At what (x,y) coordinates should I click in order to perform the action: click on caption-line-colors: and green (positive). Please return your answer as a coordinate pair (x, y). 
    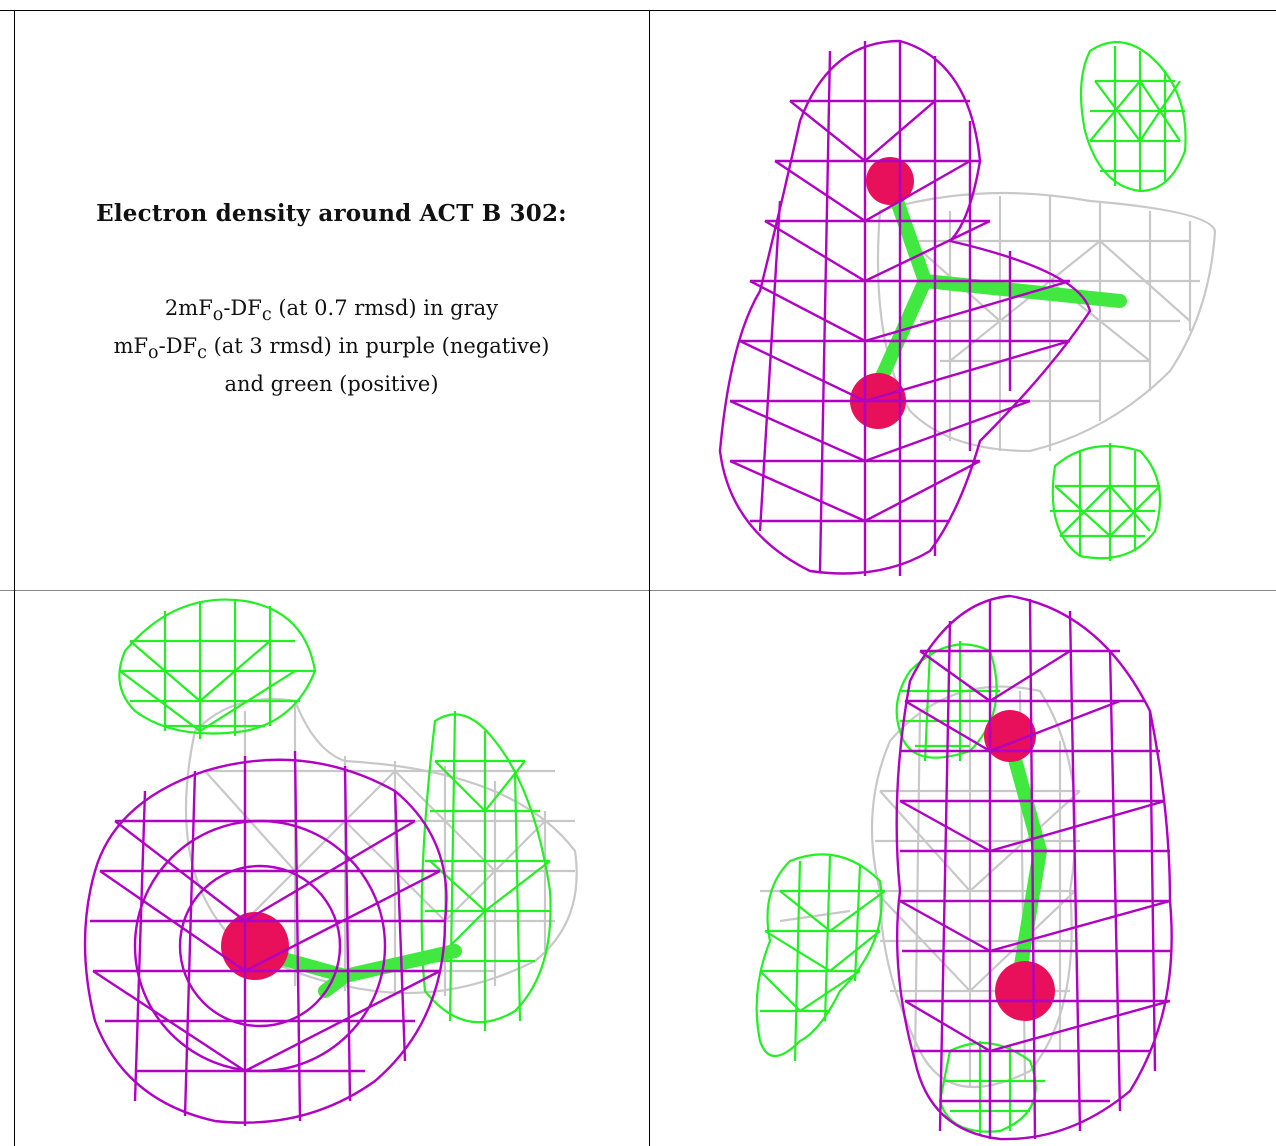
    Looking at the image, I should click on (331, 384).